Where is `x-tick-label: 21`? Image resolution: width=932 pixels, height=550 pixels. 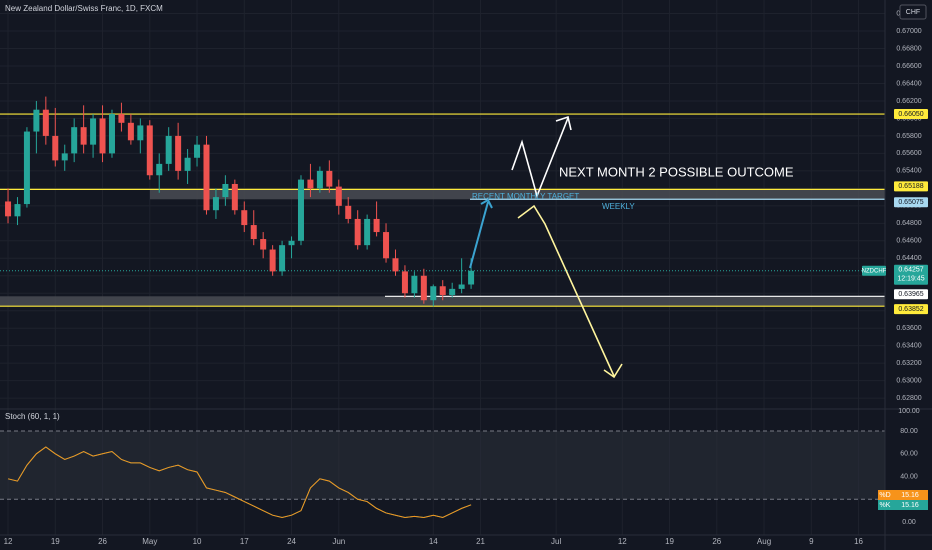
x-tick-label: 21 is located at coordinates (480, 541).